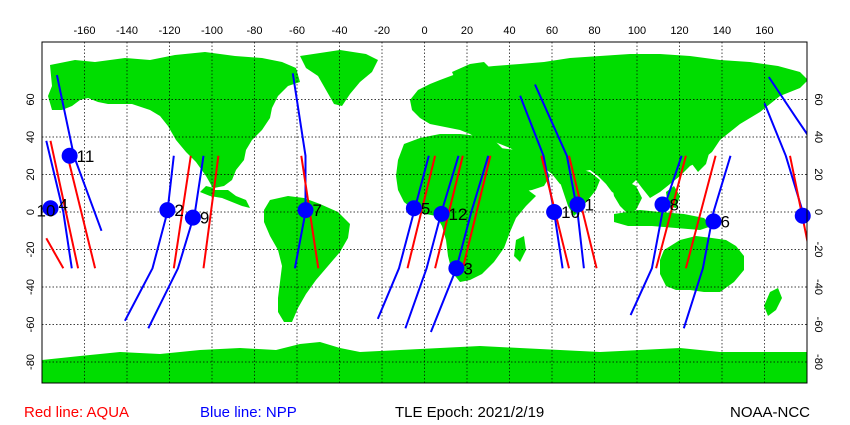 The width and height of the screenshot is (850, 425). I want to click on lat-tick-label-left: 40, so click(31, 137).